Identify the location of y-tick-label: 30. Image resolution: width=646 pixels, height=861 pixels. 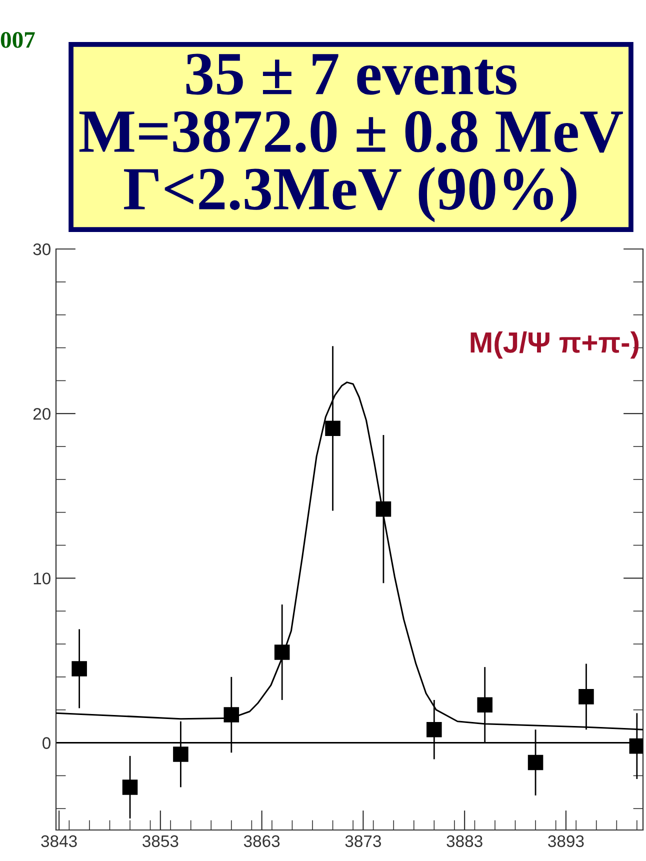
(41, 249).